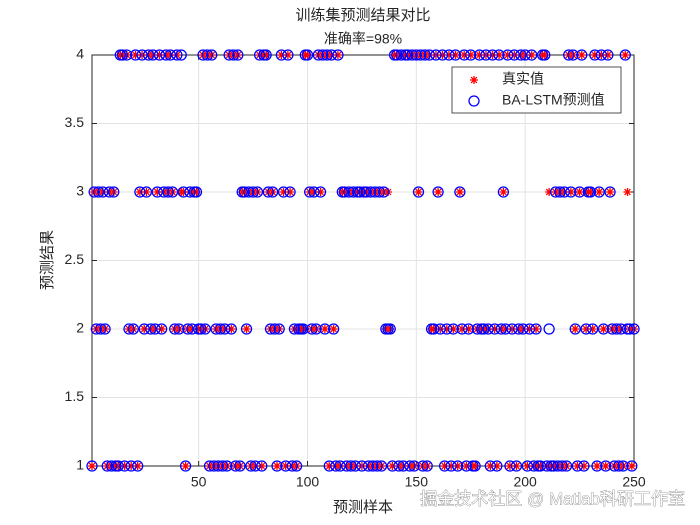 The height and width of the screenshot is (525, 700). What do you see at coordinates (634, 482) in the screenshot?
I see `x-tick-label: 250` at bounding box center [634, 482].